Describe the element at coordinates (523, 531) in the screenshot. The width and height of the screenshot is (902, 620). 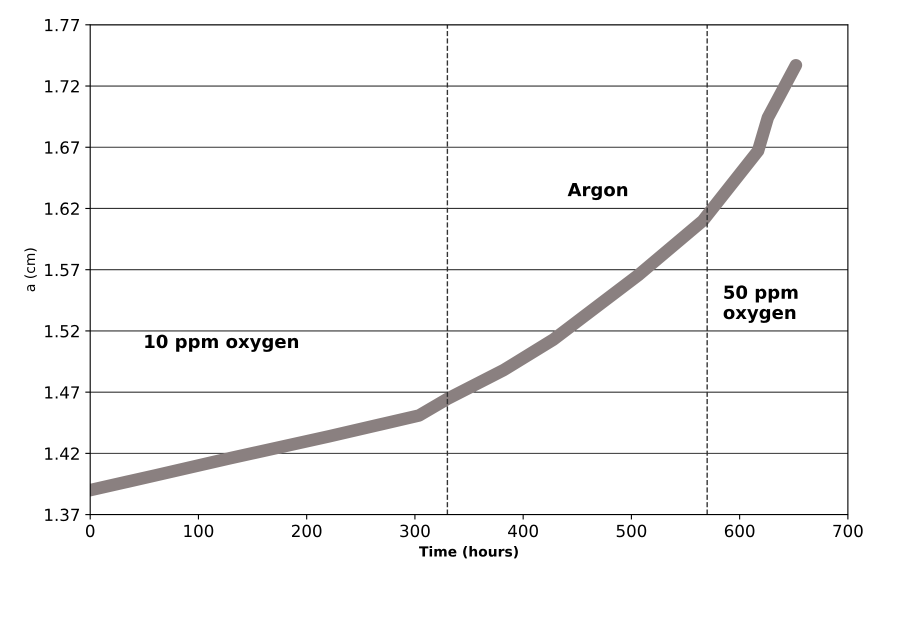
I see `x-tick-label: 400` at that location.